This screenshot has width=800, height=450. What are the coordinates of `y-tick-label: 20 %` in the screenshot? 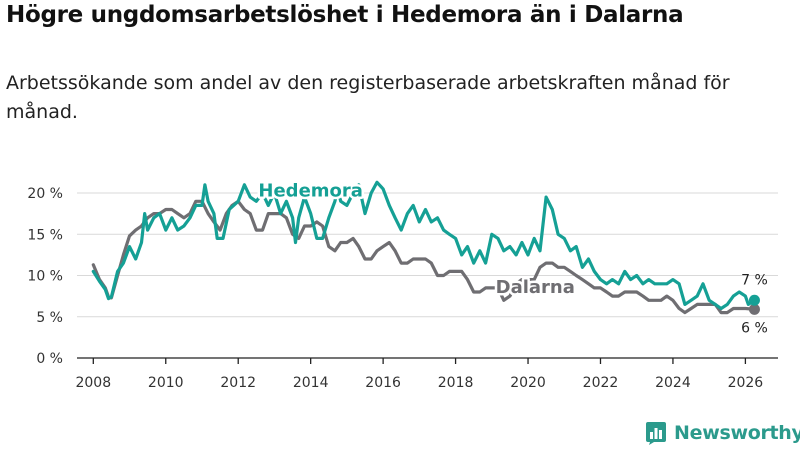 It's located at (45, 194).